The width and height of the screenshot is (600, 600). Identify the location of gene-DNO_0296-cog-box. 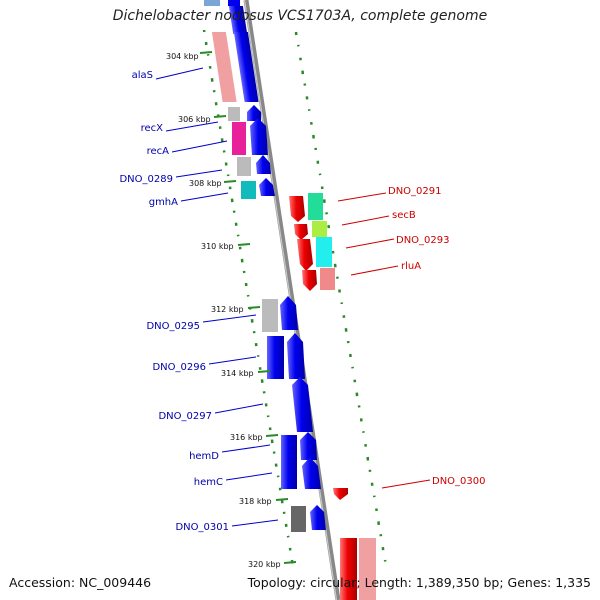
(275, 357).